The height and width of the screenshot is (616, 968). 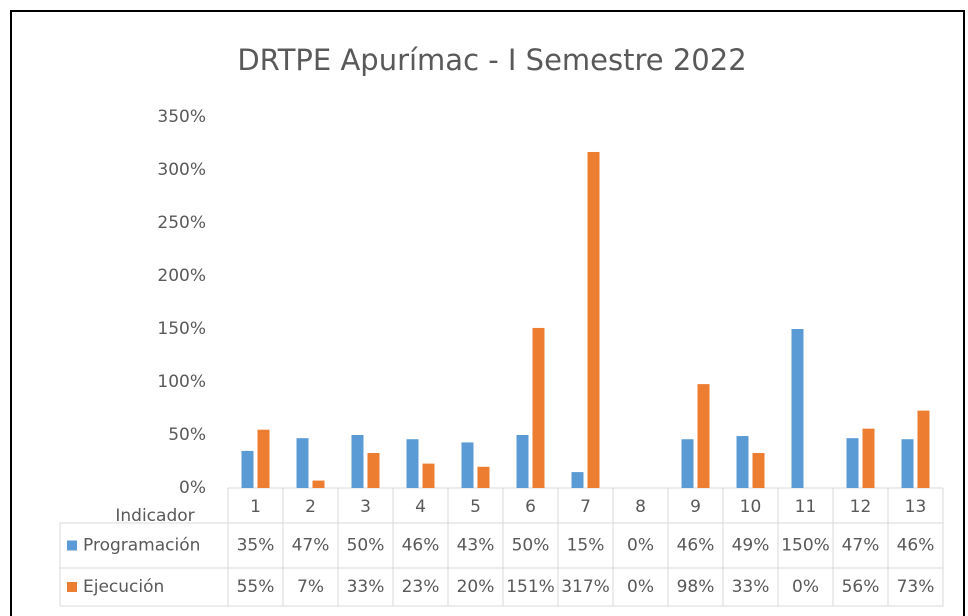 I want to click on x-axis-label: Indicador, so click(x=154, y=516).